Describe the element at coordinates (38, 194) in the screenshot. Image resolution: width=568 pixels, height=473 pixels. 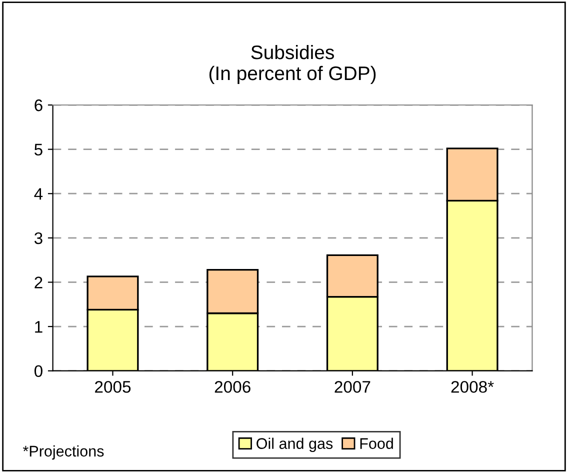
I see `y-tick-label: 4` at that location.